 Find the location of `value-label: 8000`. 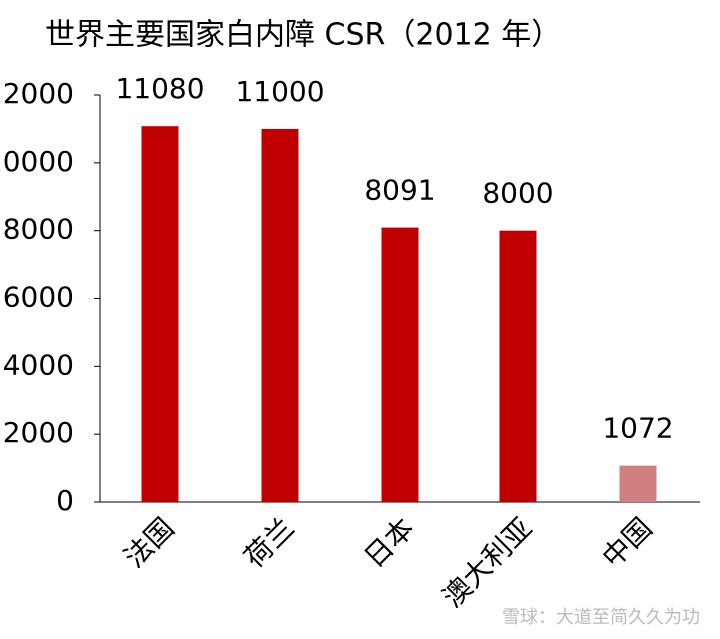

value-label: 8000 is located at coordinates (517, 193).